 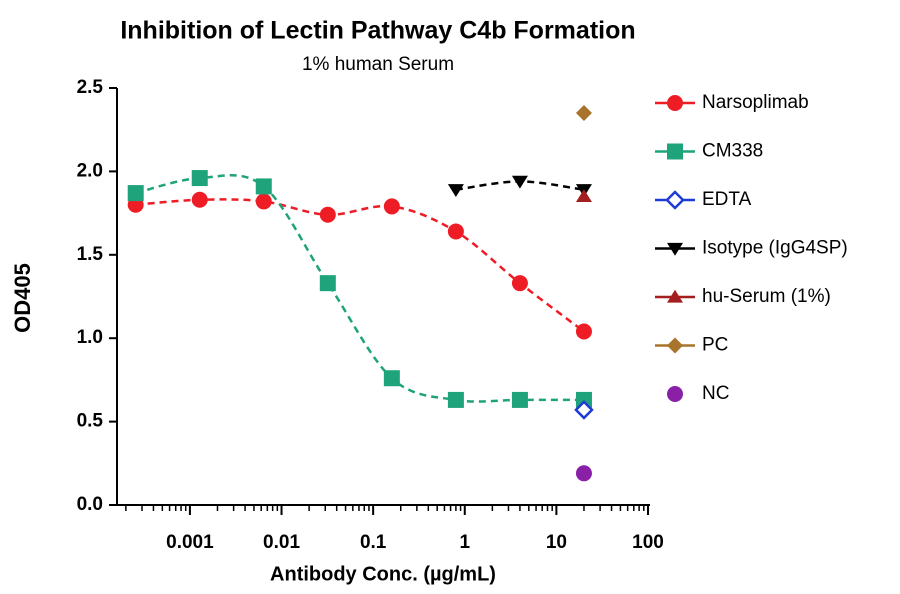 What do you see at coordinates (190, 542) in the screenshot?
I see `x-tick-label: 0.001` at bounding box center [190, 542].